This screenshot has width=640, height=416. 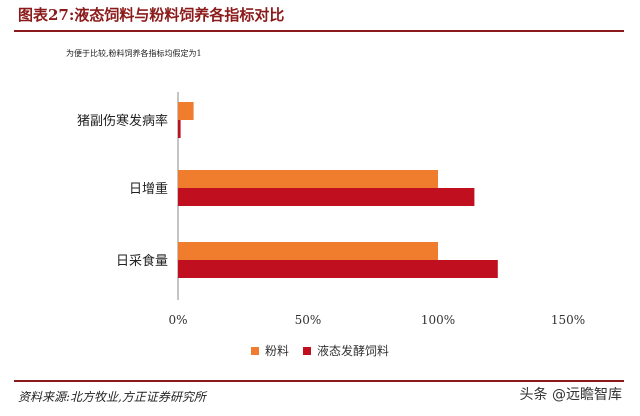 I want to click on chart-title: 图表27:液态饲料与粉料饲养各指标对比, so click(x=151, y=15).